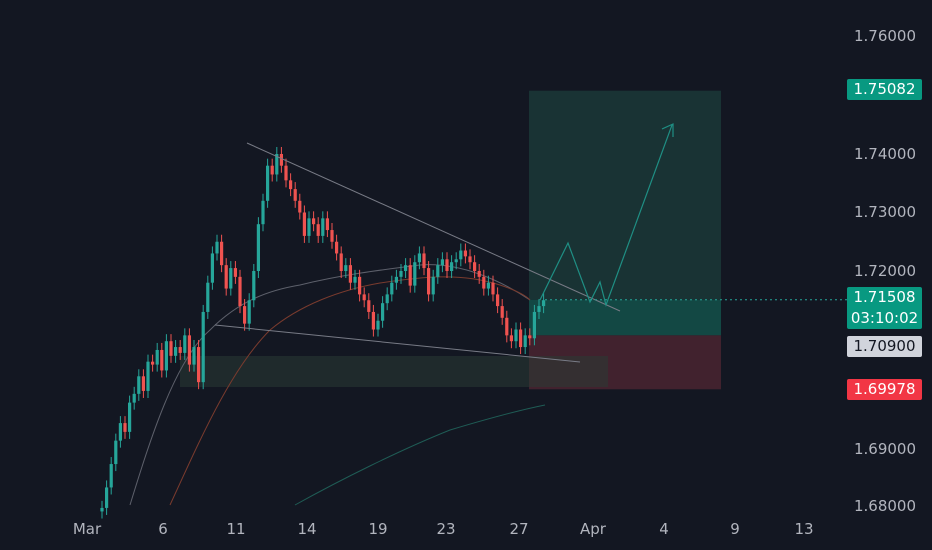 The image size is (932, 550). What do you see at coordinates (884, 318) in the screenshot?
I see `countdown-label: 03:10:02` at bounding box center [884, 318].